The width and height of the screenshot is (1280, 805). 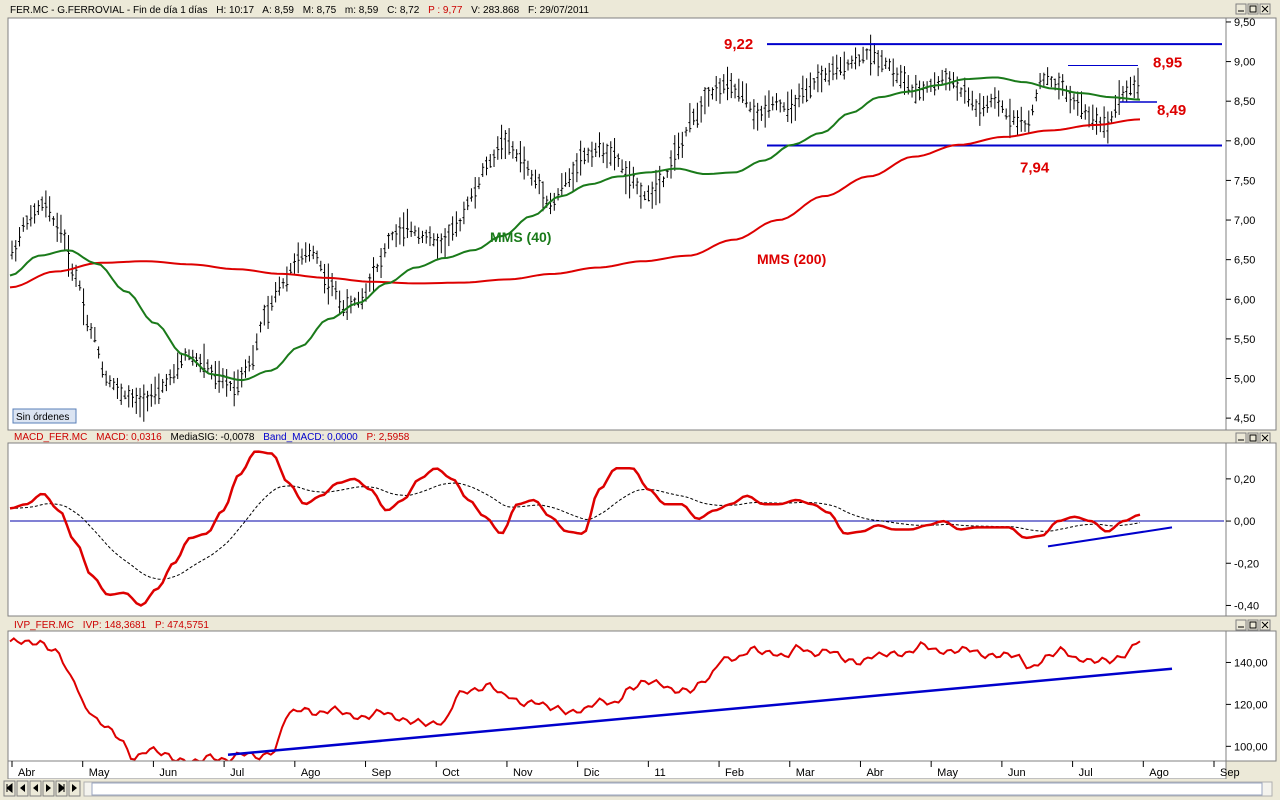 I want to click on ivp-tick-label: 120,00, so click(x=1251, y=705).